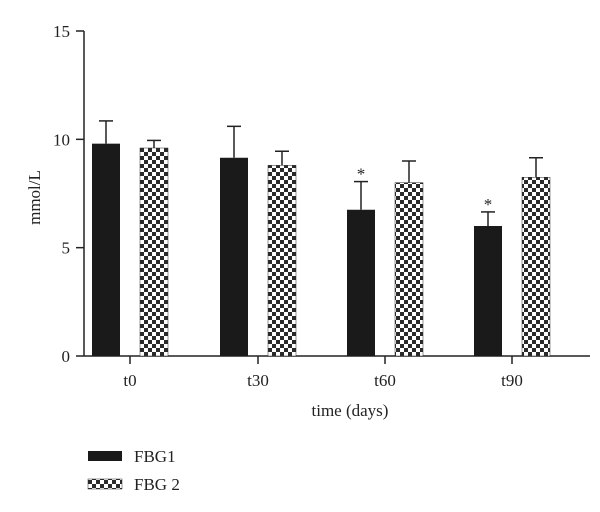 This screenshot has width=600, height=512. Describe the element at coordinates (512, 380) in the screenshot. I see `x-tick-label: t90` at that location.